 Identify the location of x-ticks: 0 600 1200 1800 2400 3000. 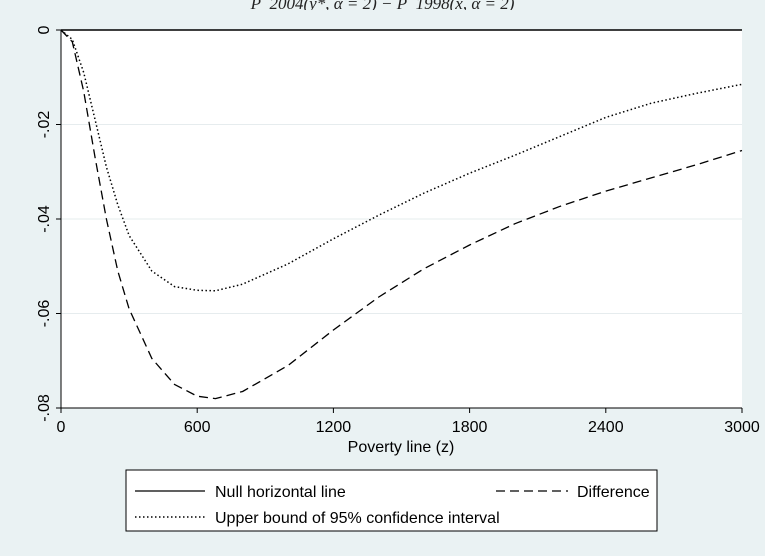
(408, 422).